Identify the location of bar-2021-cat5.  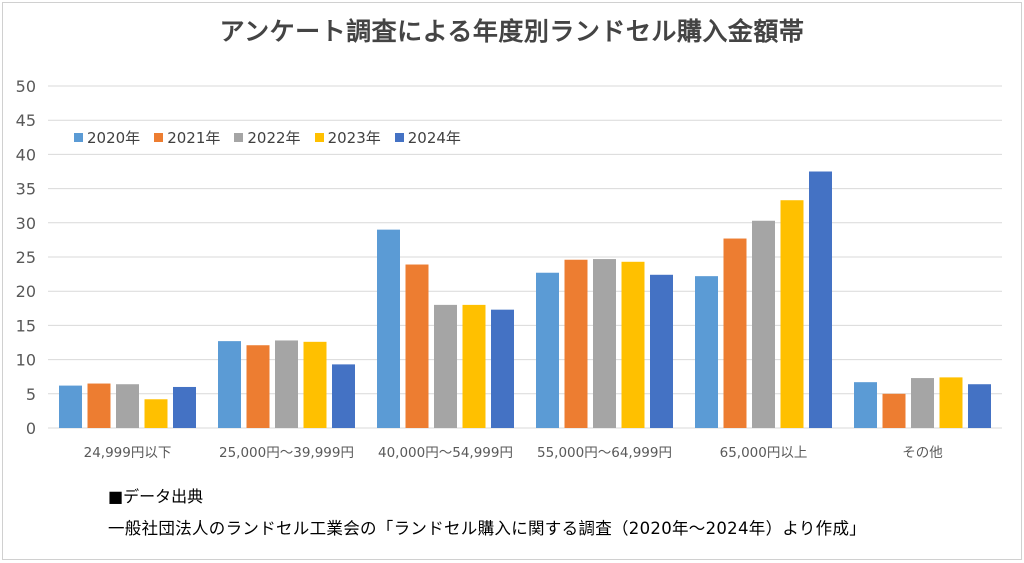
(894, 410).